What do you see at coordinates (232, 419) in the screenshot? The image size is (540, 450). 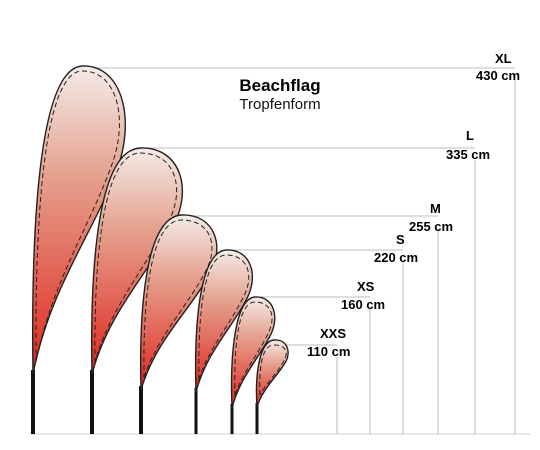 I see `flag-pole-xs` at bounding box center [232, 419].